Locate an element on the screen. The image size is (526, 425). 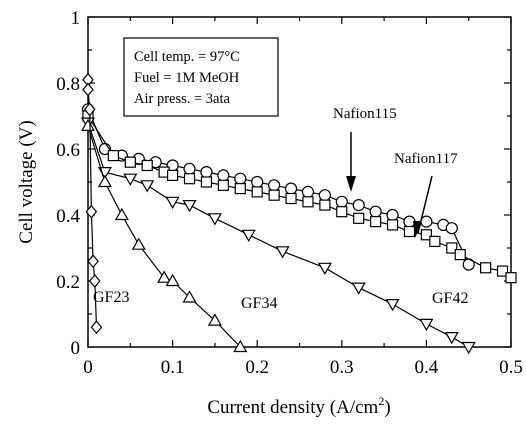
y-tick-label: 0.2 is located at coordinates (68, 282).